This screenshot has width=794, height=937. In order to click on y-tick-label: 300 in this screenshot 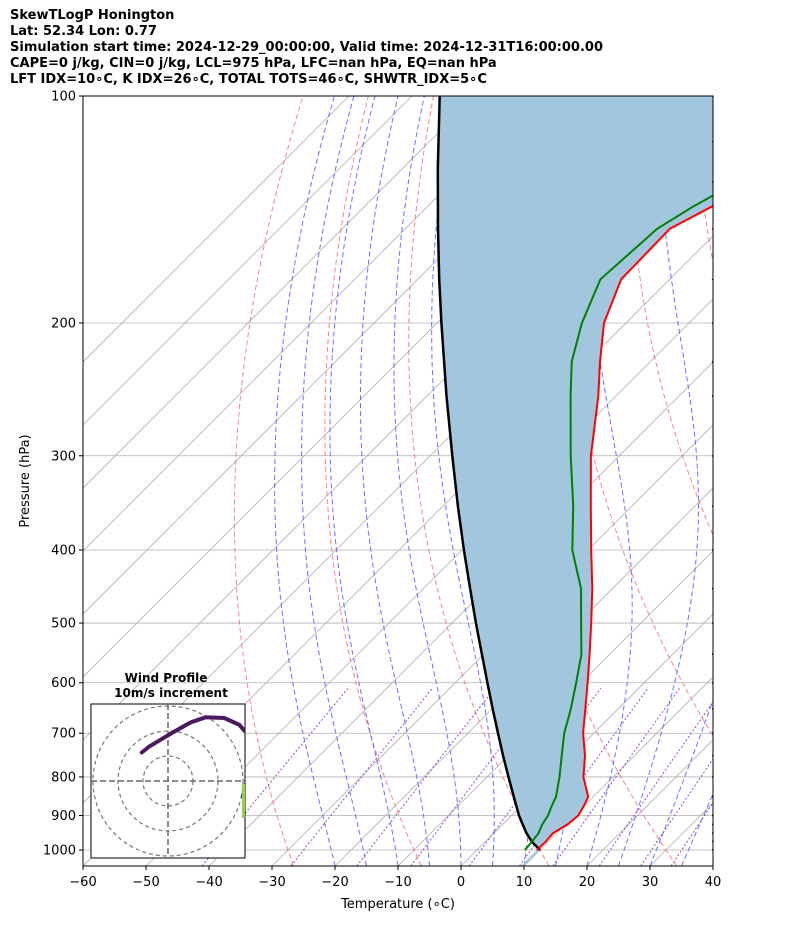, I will do `click(63, 456)`.